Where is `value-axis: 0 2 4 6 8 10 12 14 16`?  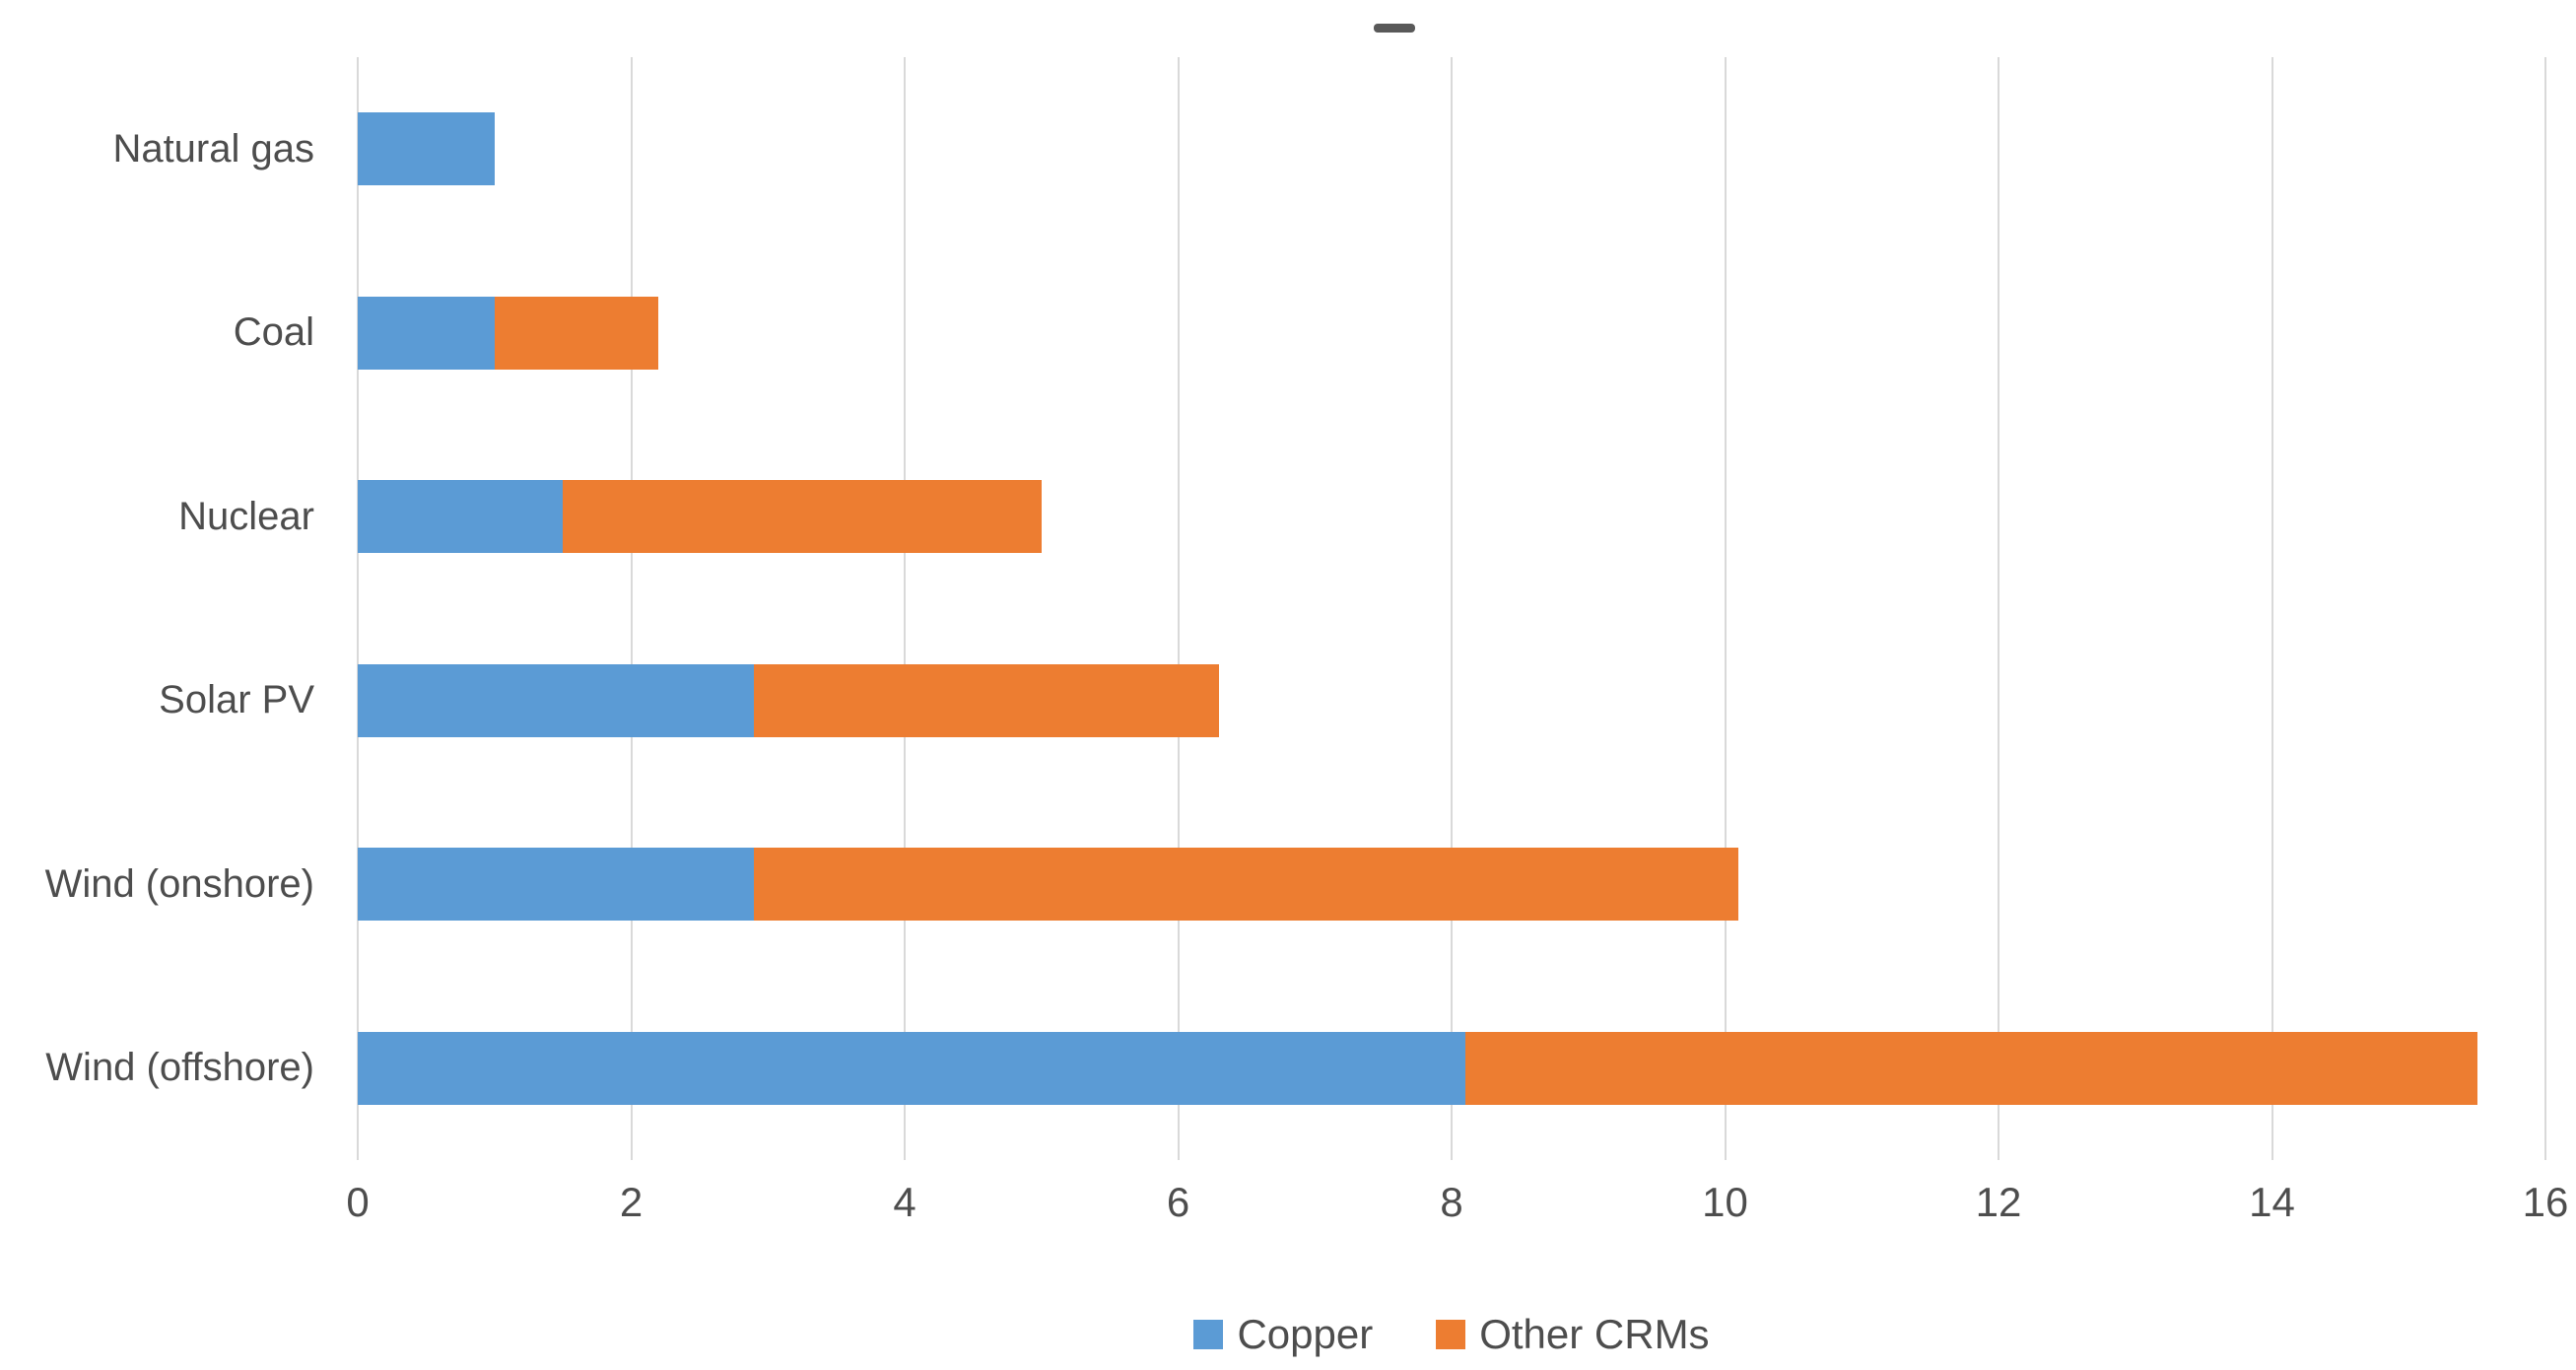
value-axis: 0 2 4 6 8 10 12 14 16 is located at coordinates (1457, 1208).